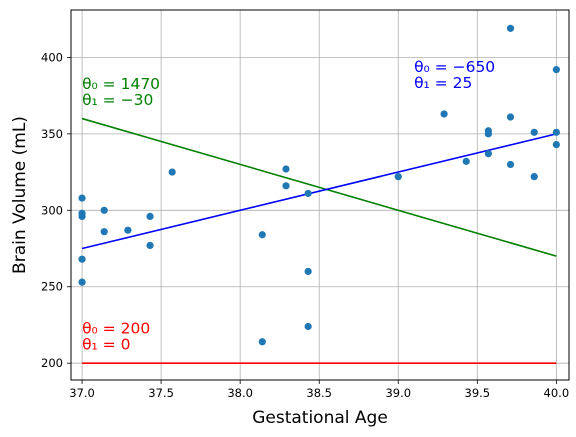 Image resolution: width=576 pixels, height=437 pixels. Describe the element at coordinates (240, 393) in the screenshot. I see `x-tick-label: 38.0` at that location.